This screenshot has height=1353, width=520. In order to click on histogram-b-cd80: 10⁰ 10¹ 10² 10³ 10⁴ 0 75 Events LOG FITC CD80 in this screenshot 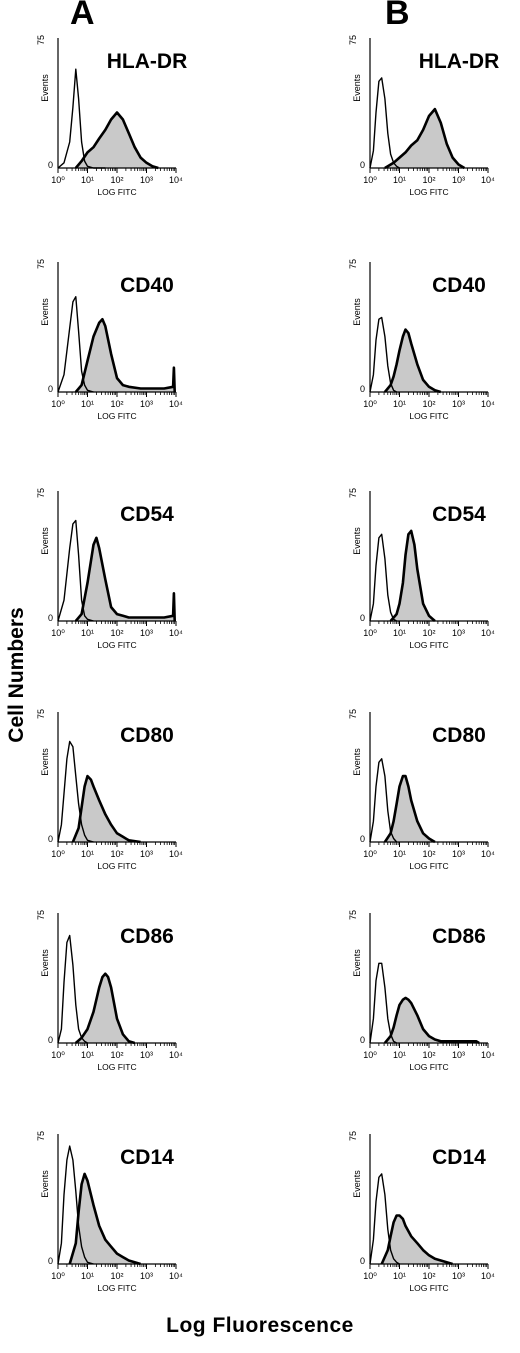, I will do `click(421, 790)`.